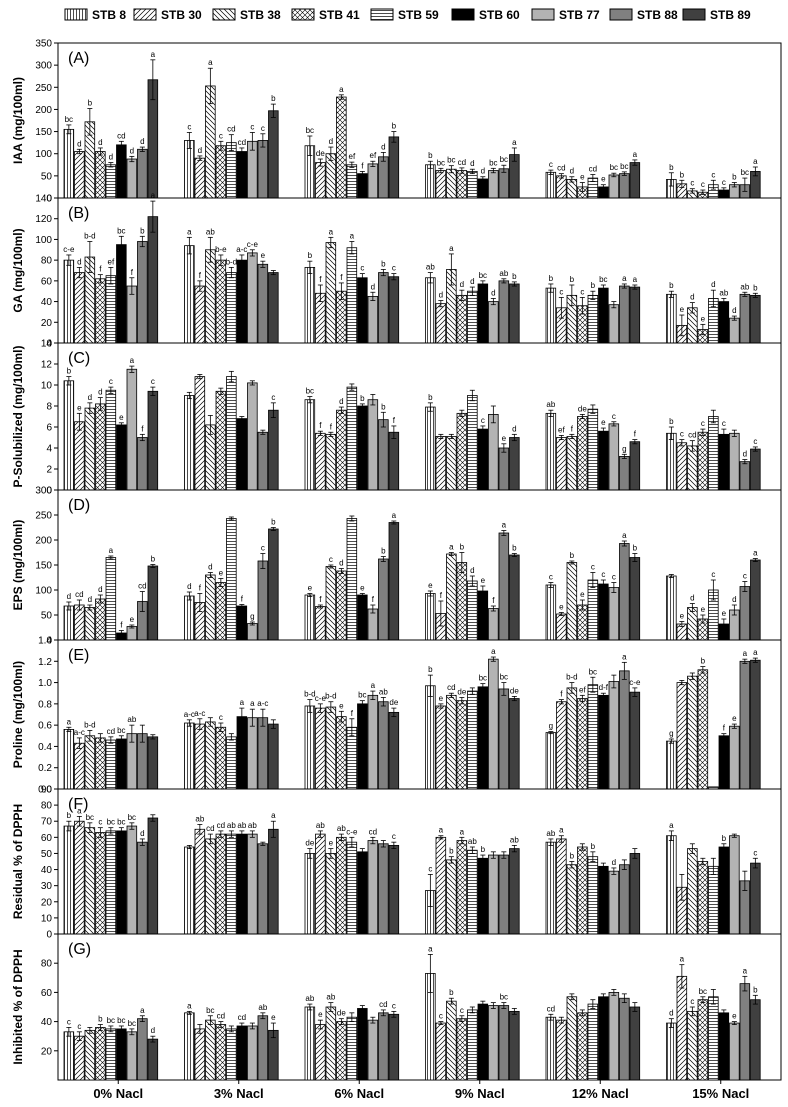 The height and width of the screenshot is (1107, 788). I want to click on significance-label: a-c, so click(241, 249).